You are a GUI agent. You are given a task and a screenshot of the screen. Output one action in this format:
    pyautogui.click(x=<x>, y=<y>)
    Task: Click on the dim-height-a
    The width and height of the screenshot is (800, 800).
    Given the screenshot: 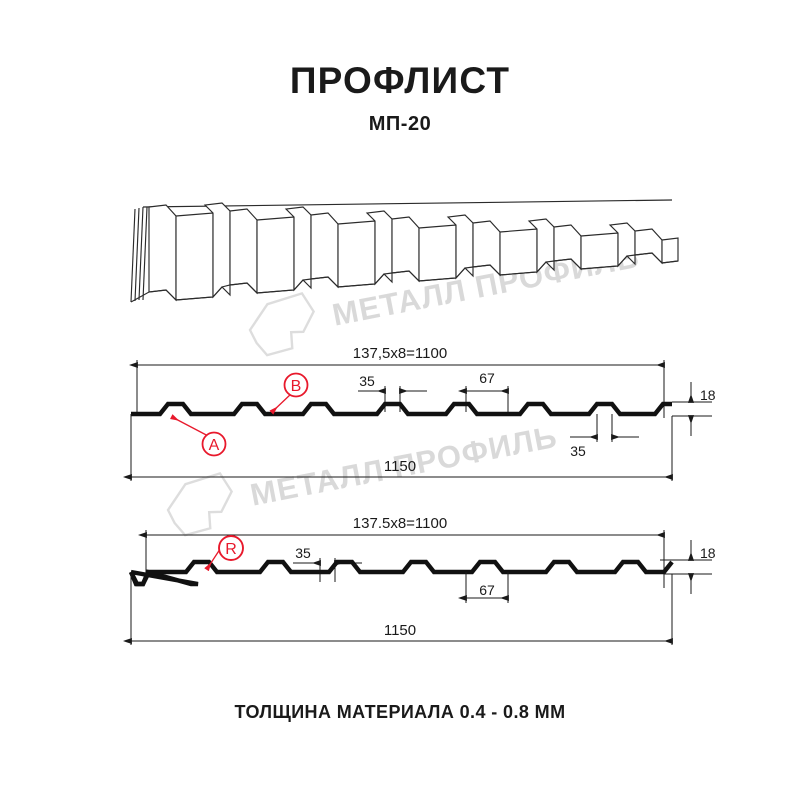 What is the action you would take?
    pyautogui.click(x=692, y=409)
    